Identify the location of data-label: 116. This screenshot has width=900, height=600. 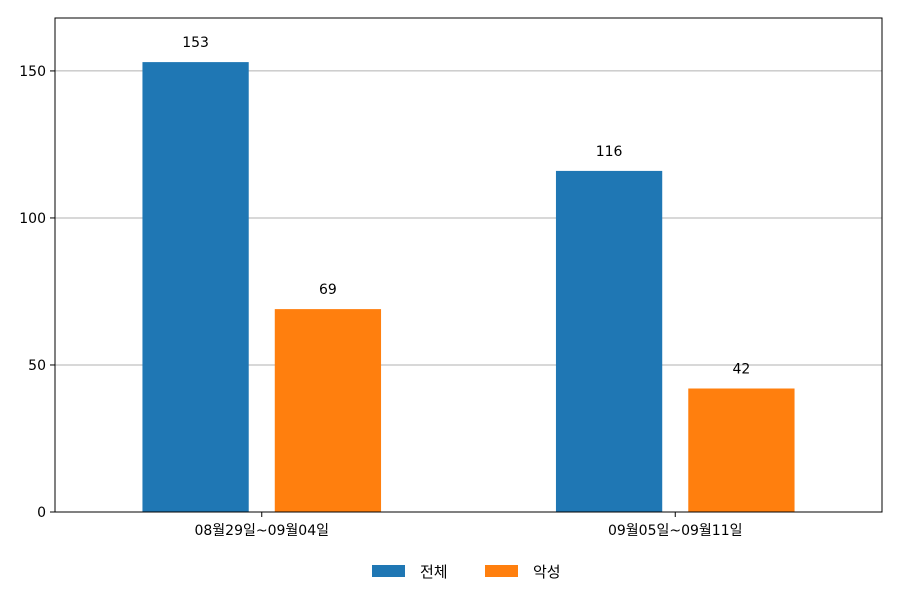
(609, 152).